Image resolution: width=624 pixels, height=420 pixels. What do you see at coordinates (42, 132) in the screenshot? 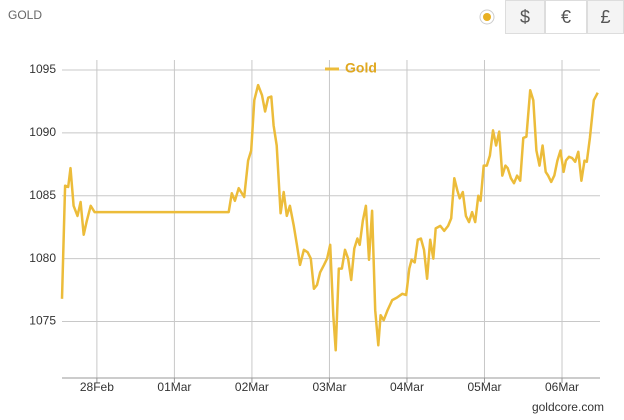
I see `y-tick-label: 1090` at bounding box center [42, 132].